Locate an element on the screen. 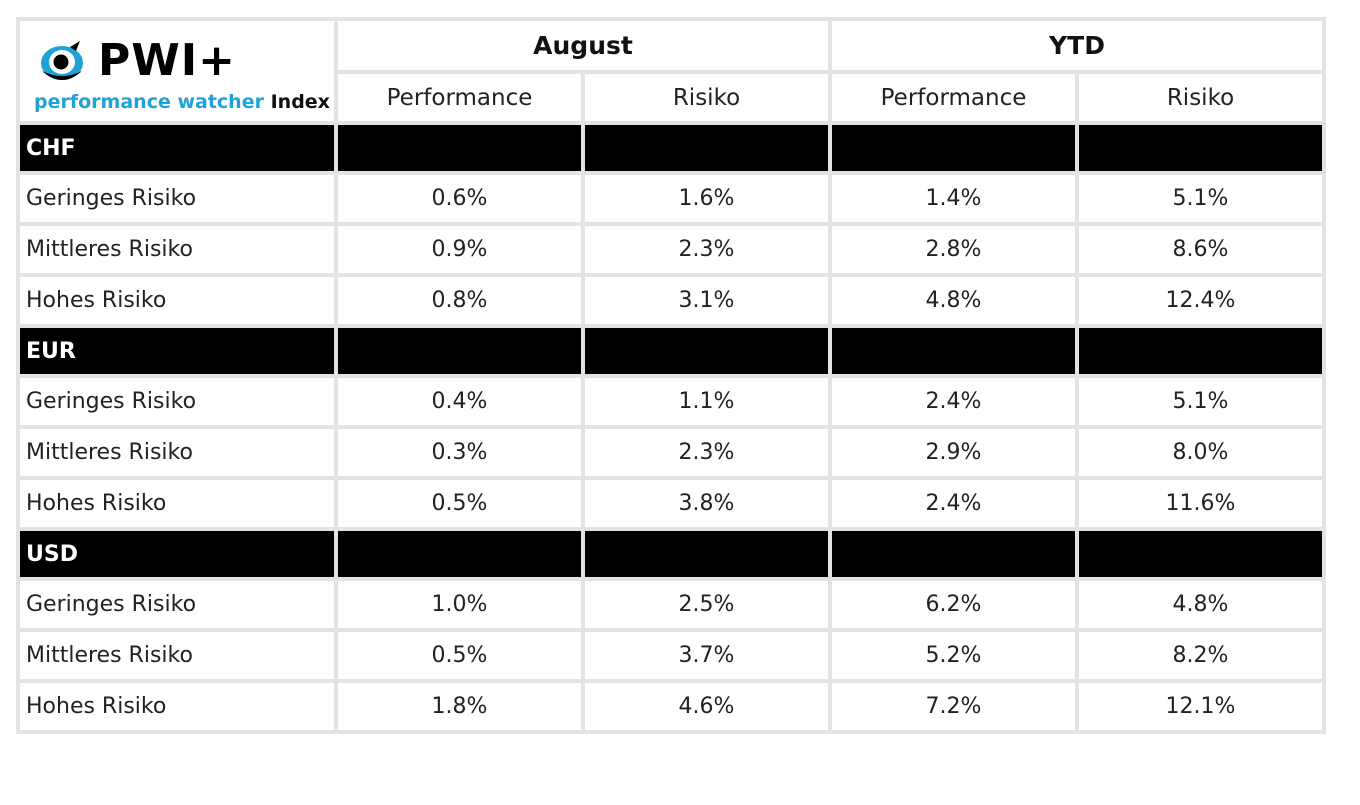 This screenshot has width=1360, height=805. cell-ytd-risiko: 8.6% is located at coordinates (1200, 249).